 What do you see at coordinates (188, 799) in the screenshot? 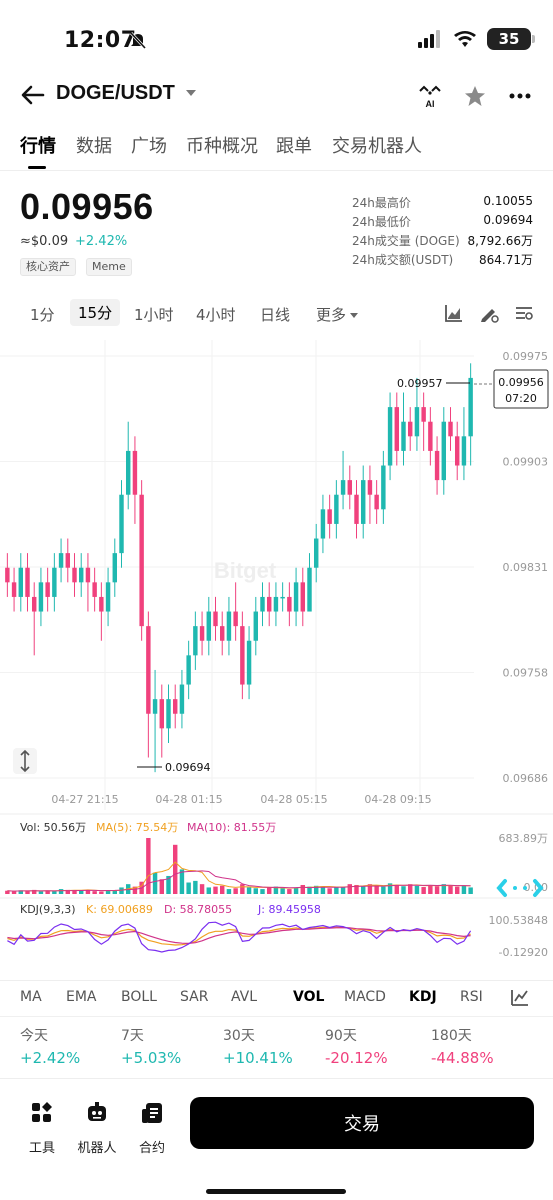
I see `time-axis-label: 04-28 01:15` at bounding box center [188, 799].